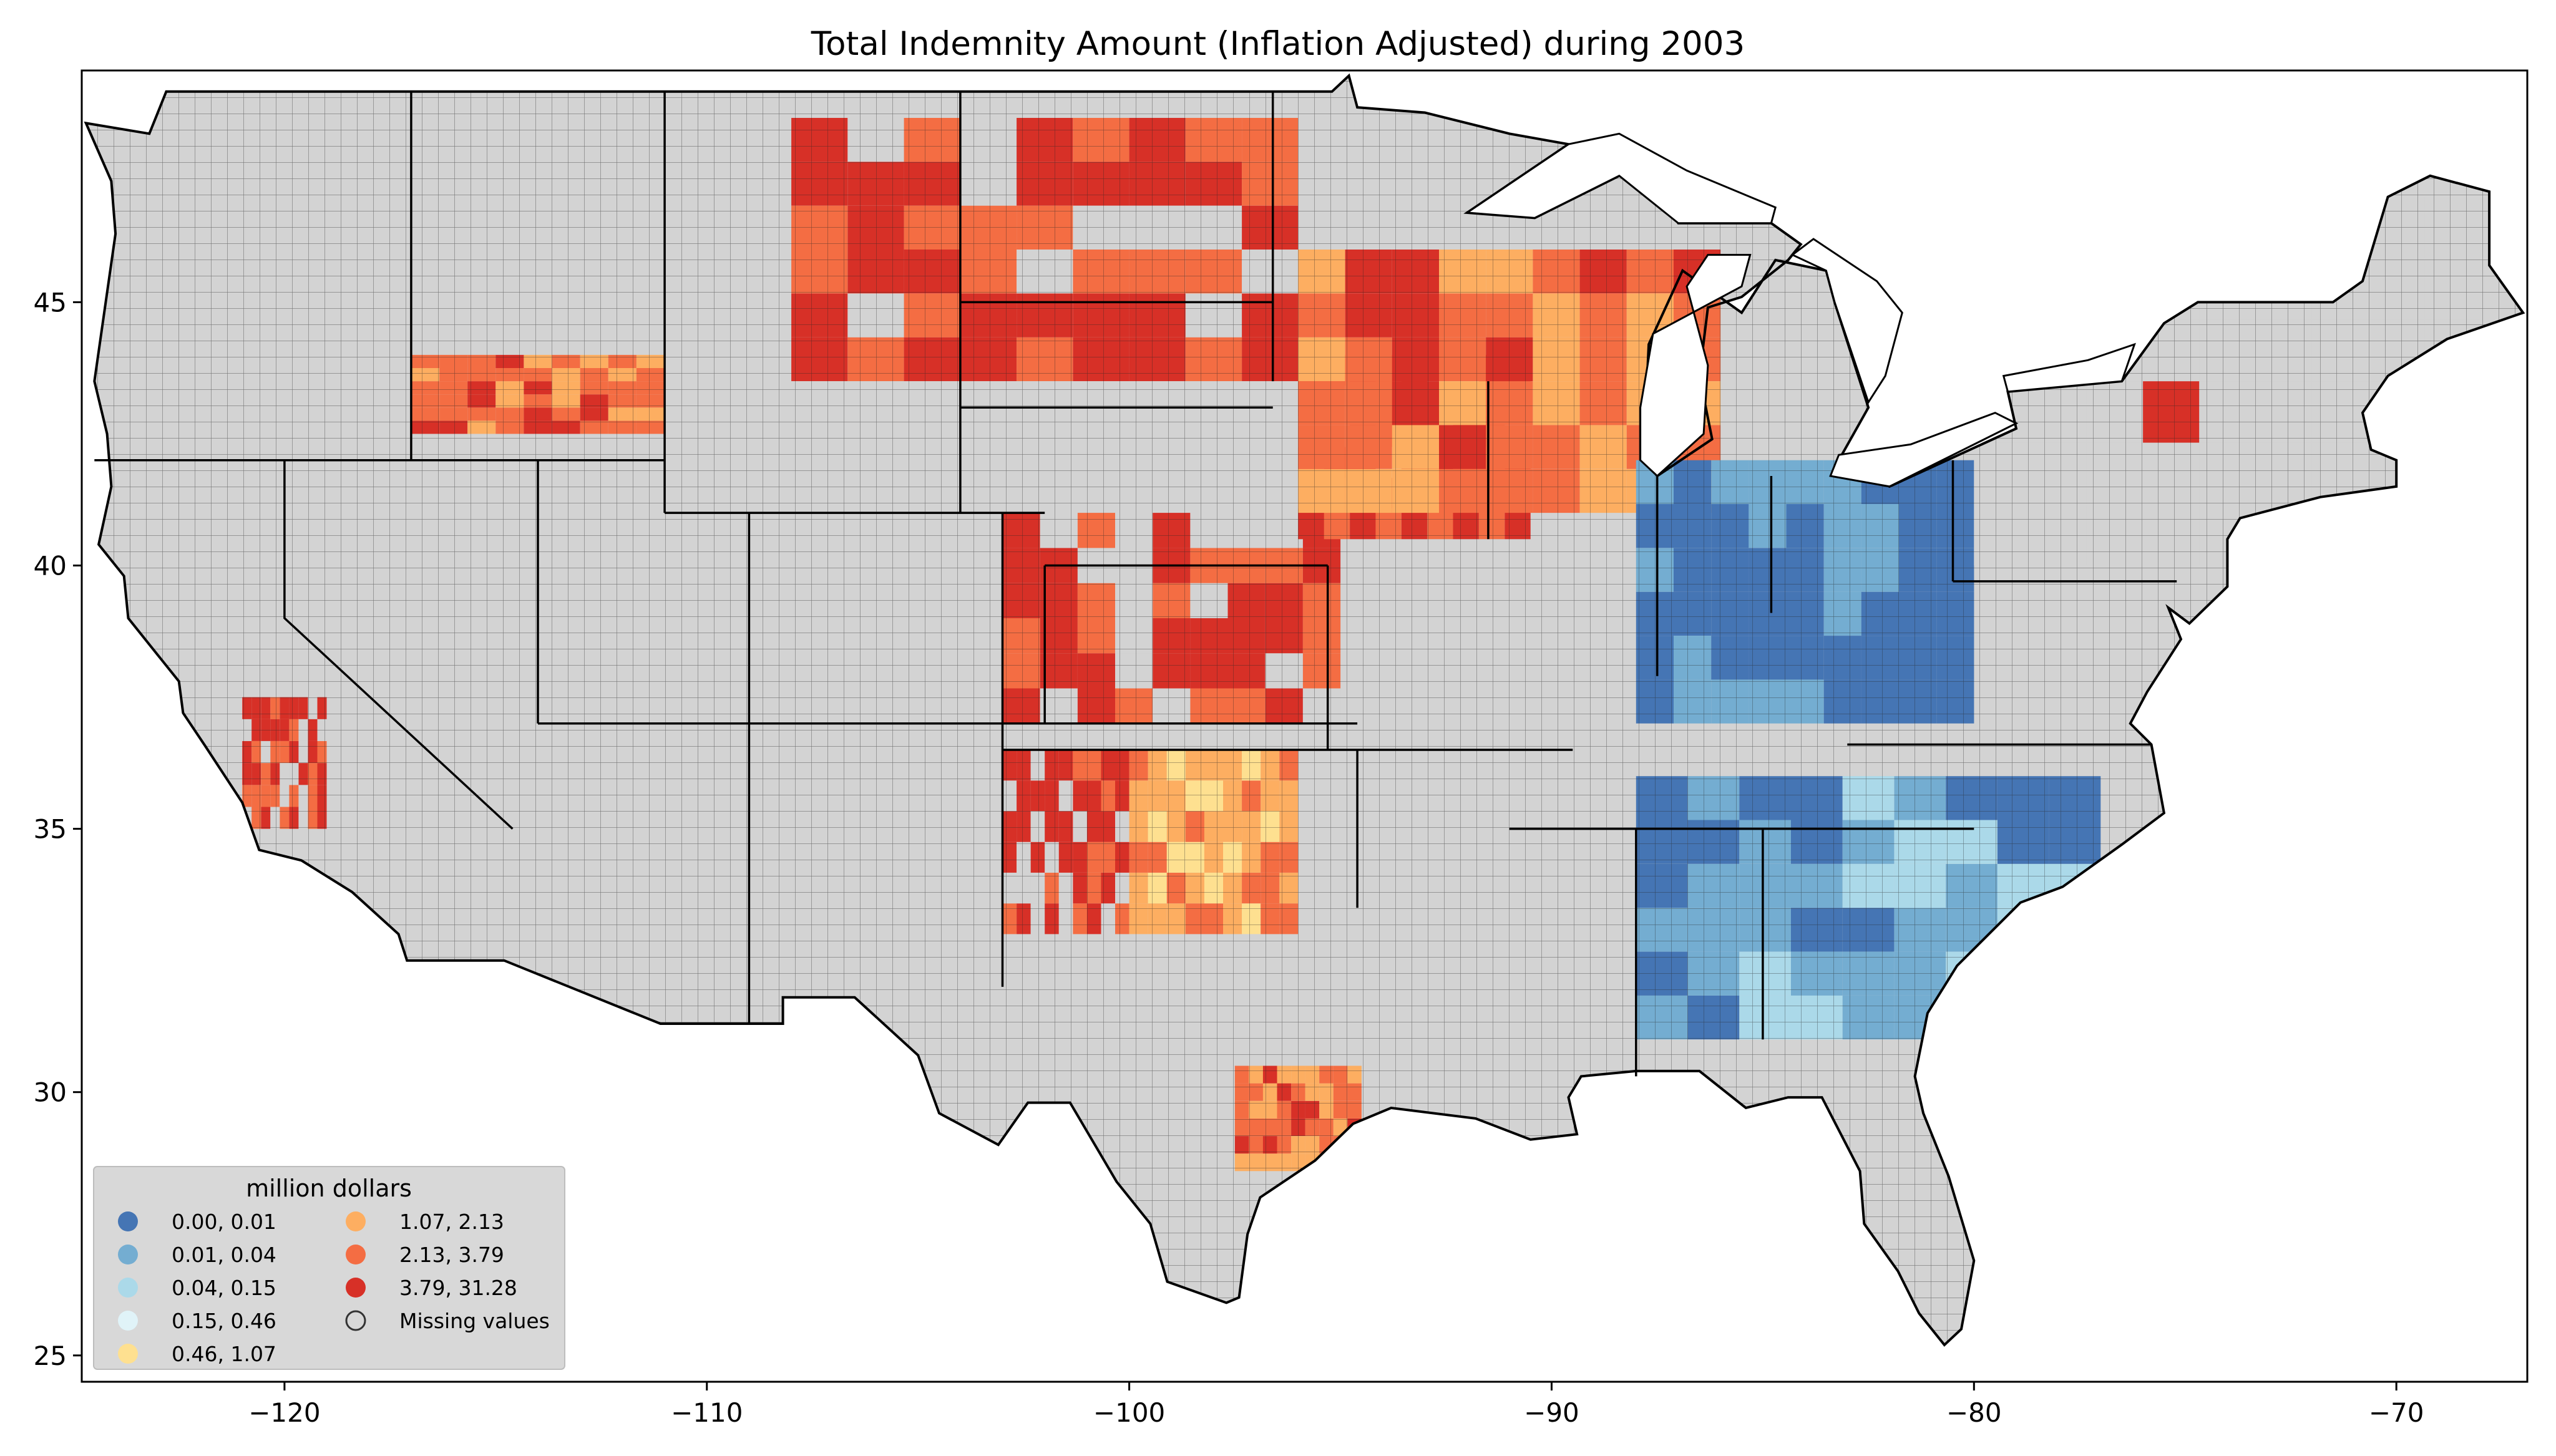 The width and height of the screenshot is (2556, 1456). I want to click on y-axis: 25 30 35 40 45, so click(58, 829).